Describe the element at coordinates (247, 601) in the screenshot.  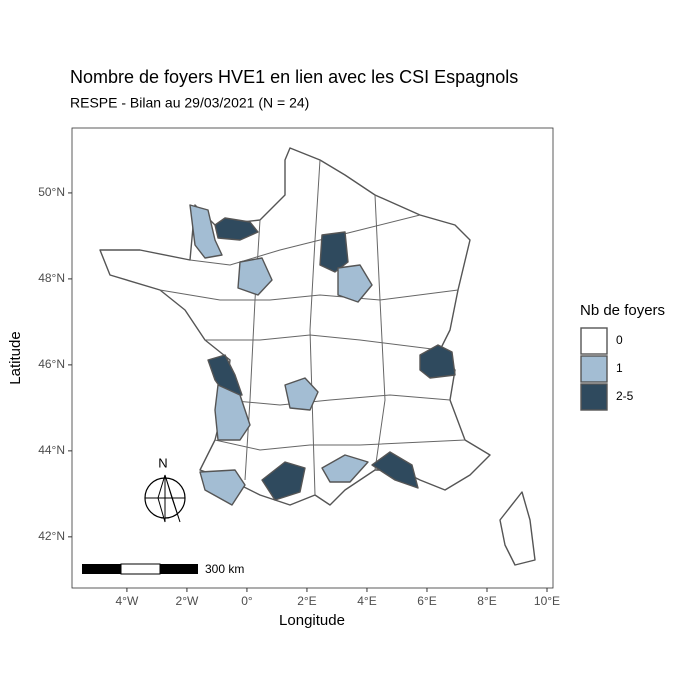
I see `x-tick-label: 0°` at that location.